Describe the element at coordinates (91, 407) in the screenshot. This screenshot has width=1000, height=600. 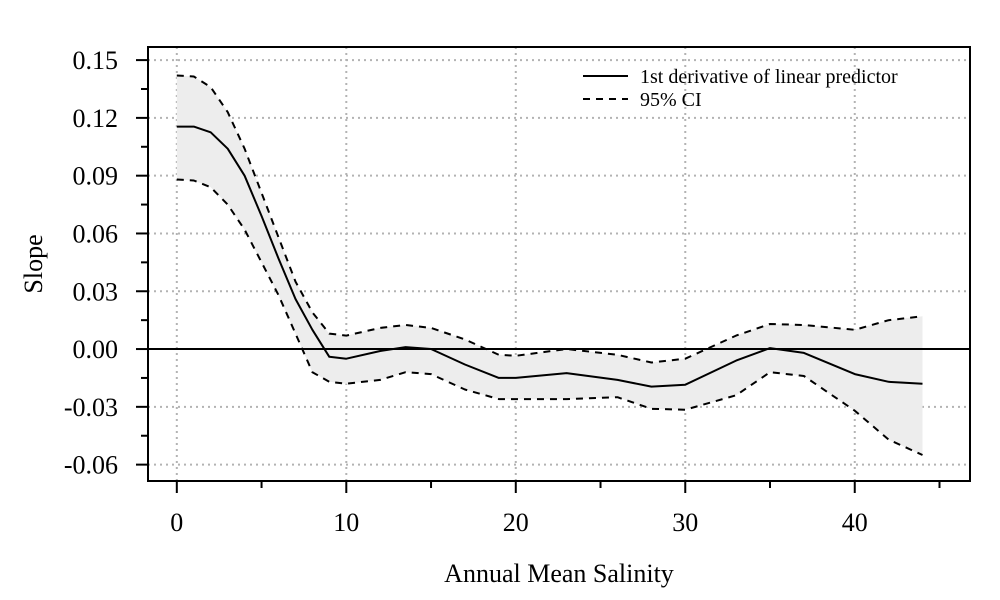
I see `y-tick-label-6: -0.03` at that location.